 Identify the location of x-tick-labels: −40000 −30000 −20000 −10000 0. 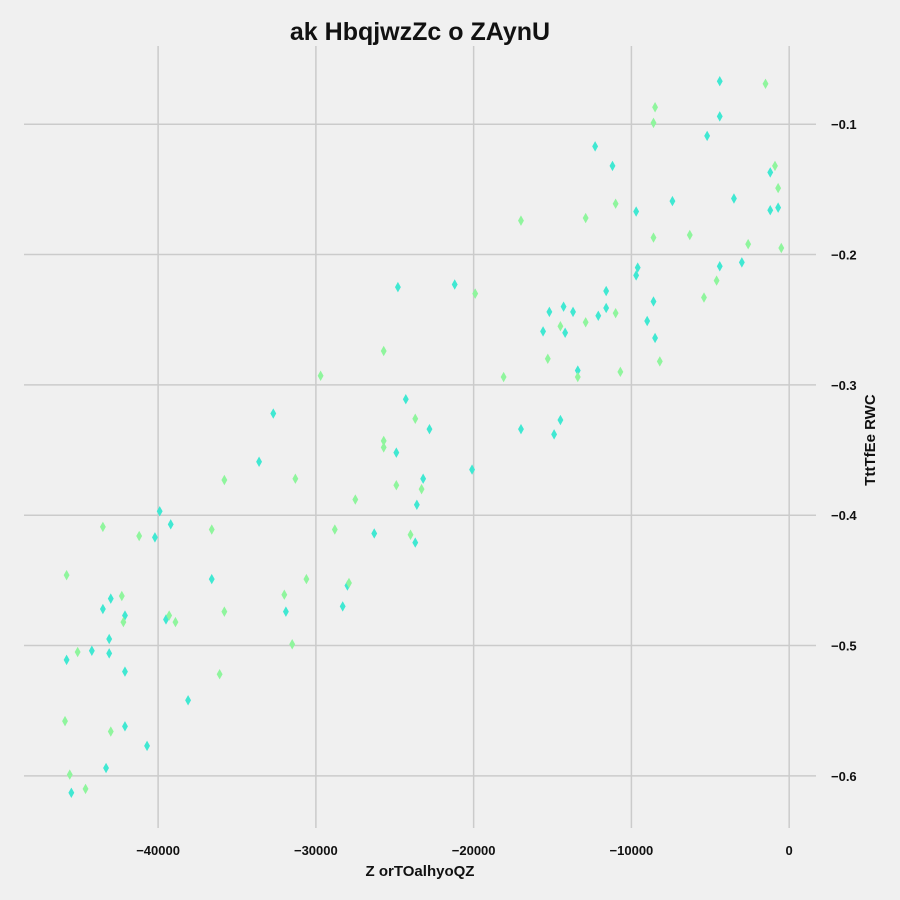
(464, 850).